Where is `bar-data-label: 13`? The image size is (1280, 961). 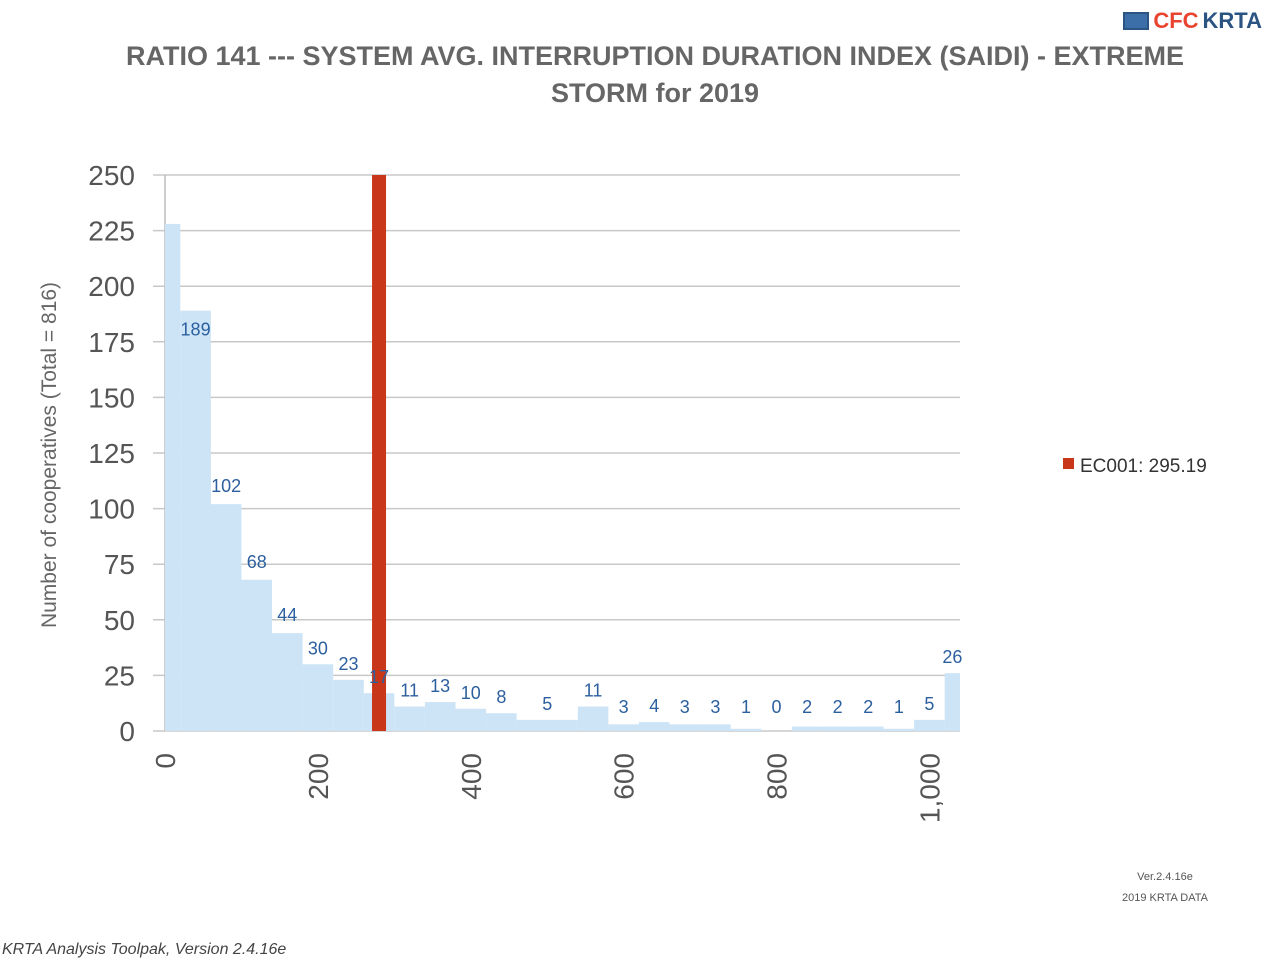
bar-data-label: 13 is located at coordinates (440, 686).